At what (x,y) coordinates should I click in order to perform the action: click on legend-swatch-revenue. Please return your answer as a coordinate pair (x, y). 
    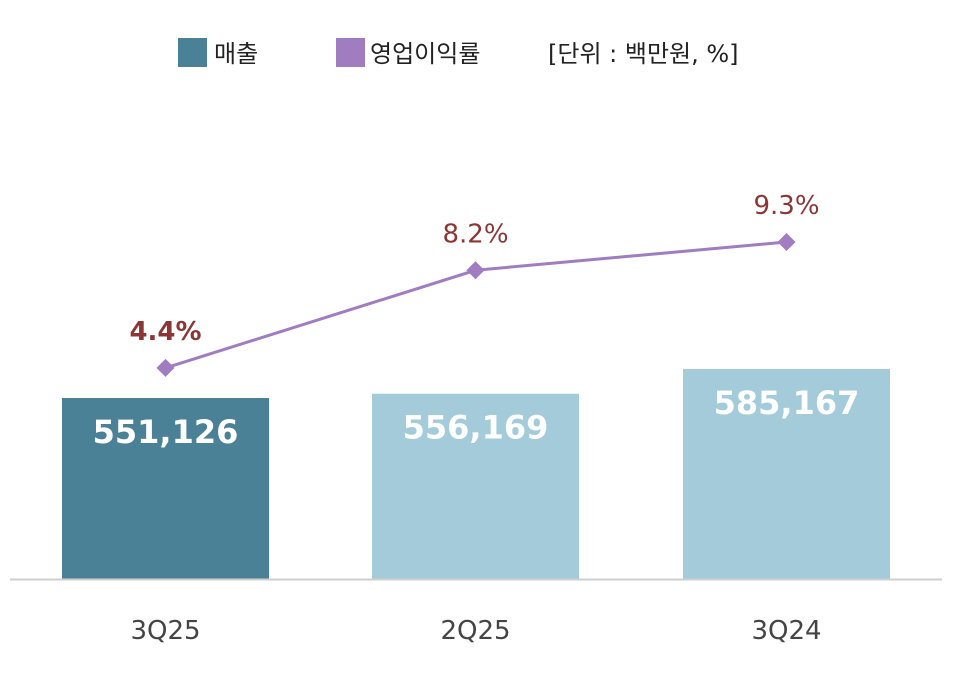
    Looking at the image, I should click on (192, 52).